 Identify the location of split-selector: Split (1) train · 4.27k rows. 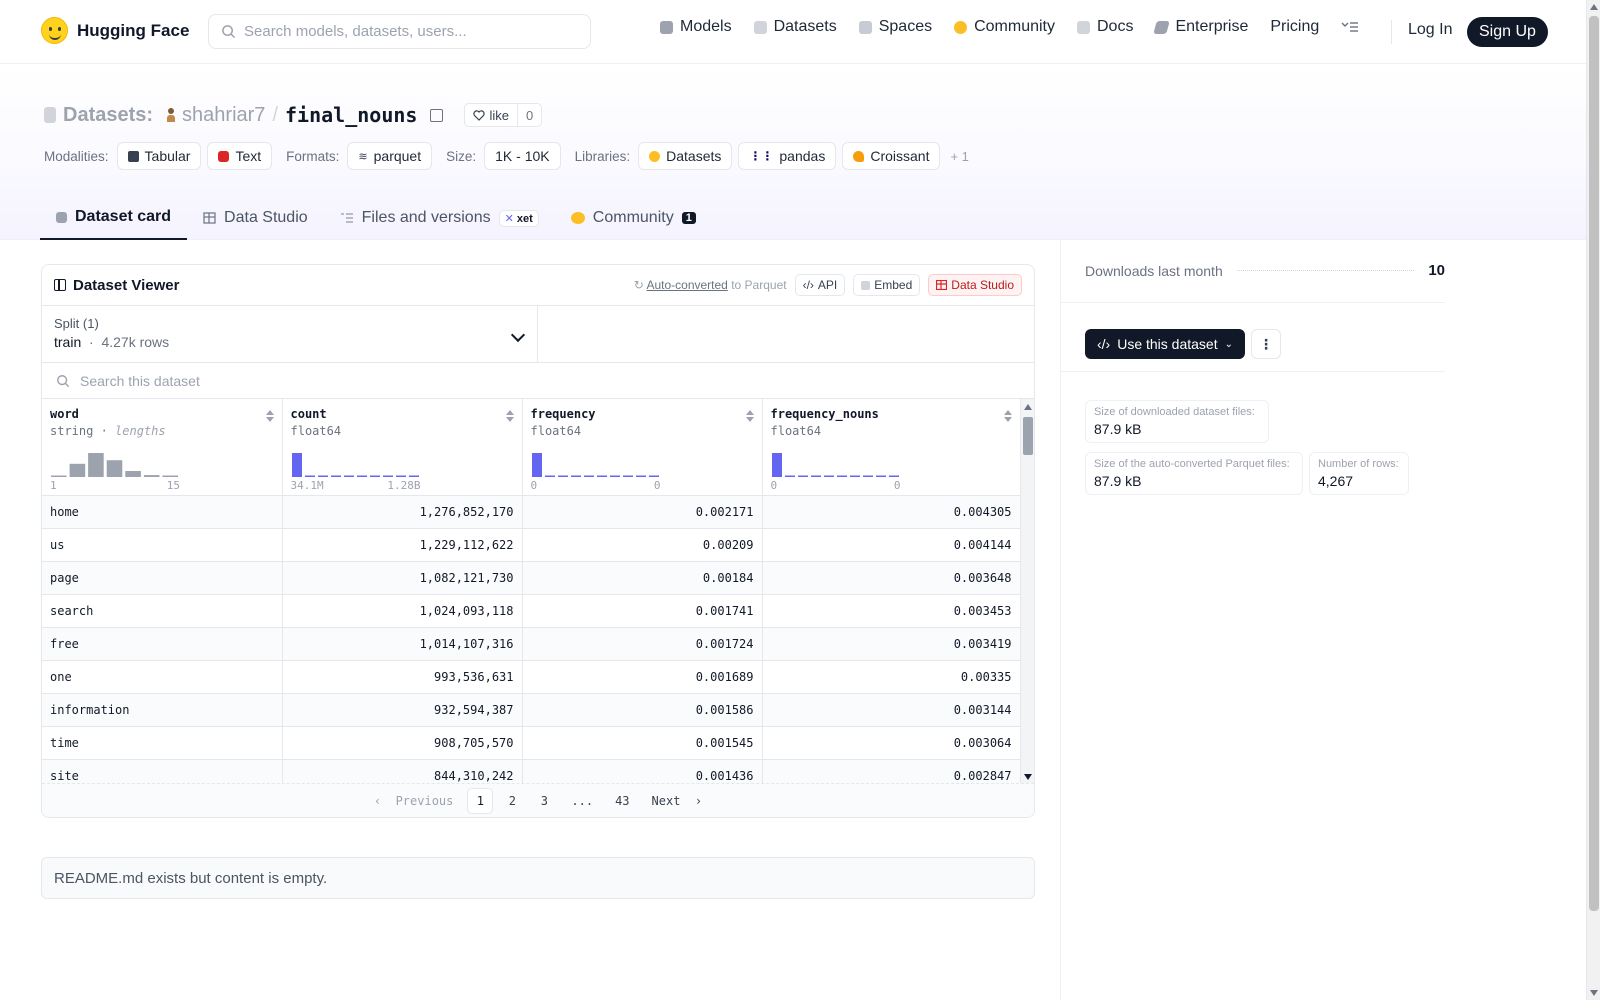
(290, 334).